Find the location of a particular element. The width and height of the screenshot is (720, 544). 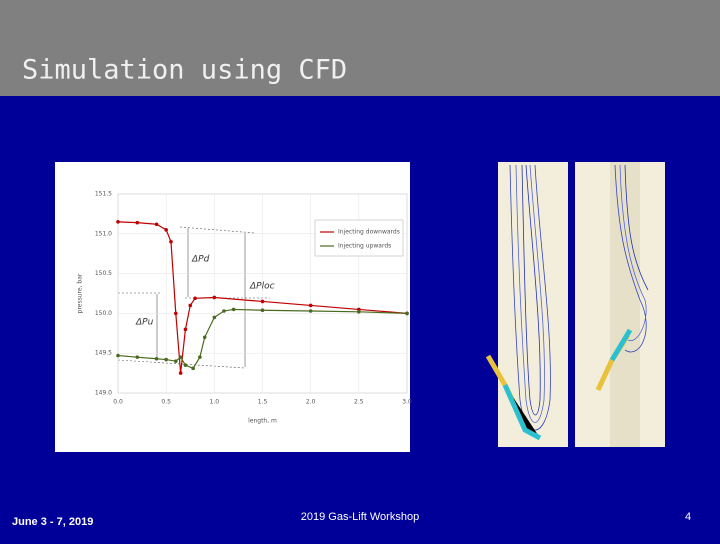

reference-lines is located at coordinates (193, 297).